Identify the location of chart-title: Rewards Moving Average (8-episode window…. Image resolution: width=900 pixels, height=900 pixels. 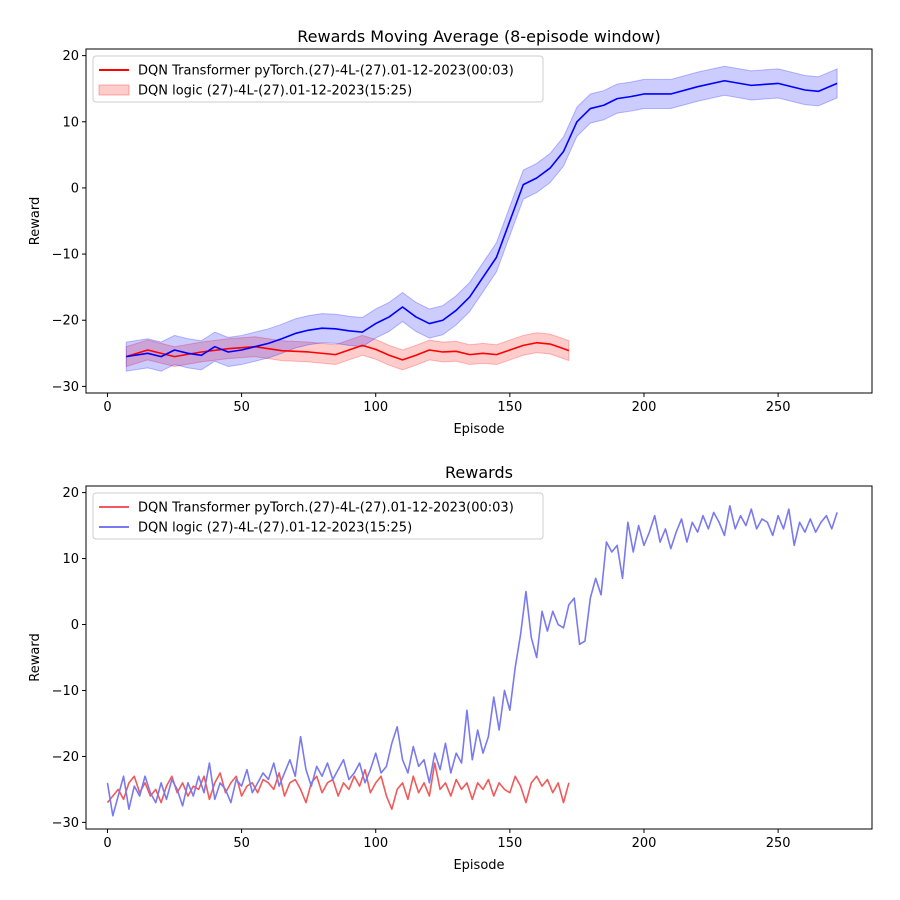
(478, 36).